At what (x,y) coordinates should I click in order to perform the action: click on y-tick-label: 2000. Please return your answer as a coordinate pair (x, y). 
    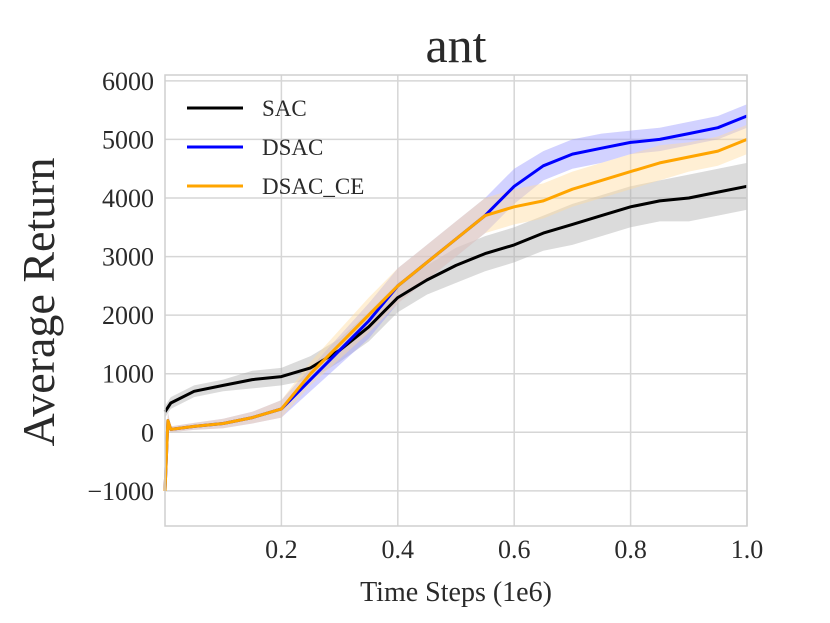
    Looking at the image, I should click on (128, 315).